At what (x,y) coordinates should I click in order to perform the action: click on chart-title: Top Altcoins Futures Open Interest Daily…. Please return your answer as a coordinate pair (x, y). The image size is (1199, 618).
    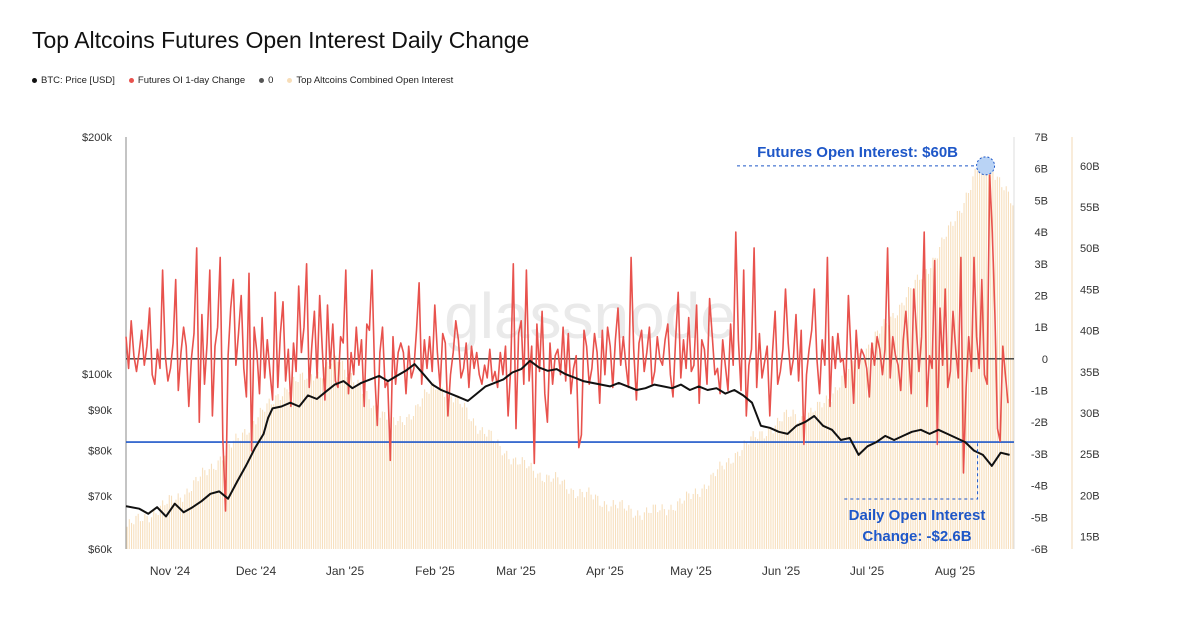
    Looking at the image, I should click on (281, 40).